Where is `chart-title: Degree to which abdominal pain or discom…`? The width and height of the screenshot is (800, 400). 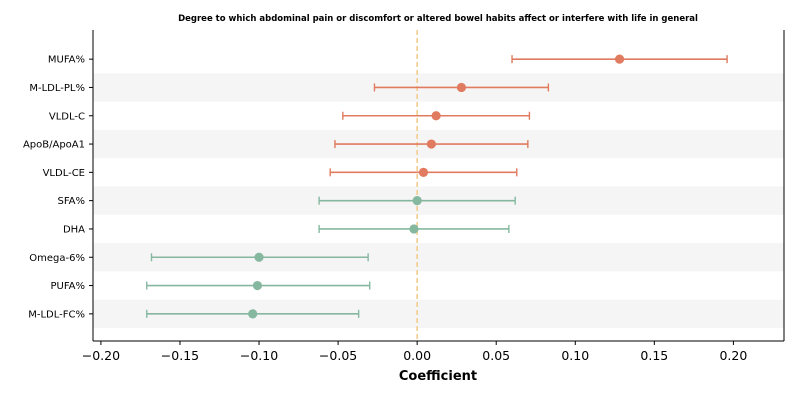 chart-title: Degree to which abdominal pain or discom… is located at coordinates (438, 19).